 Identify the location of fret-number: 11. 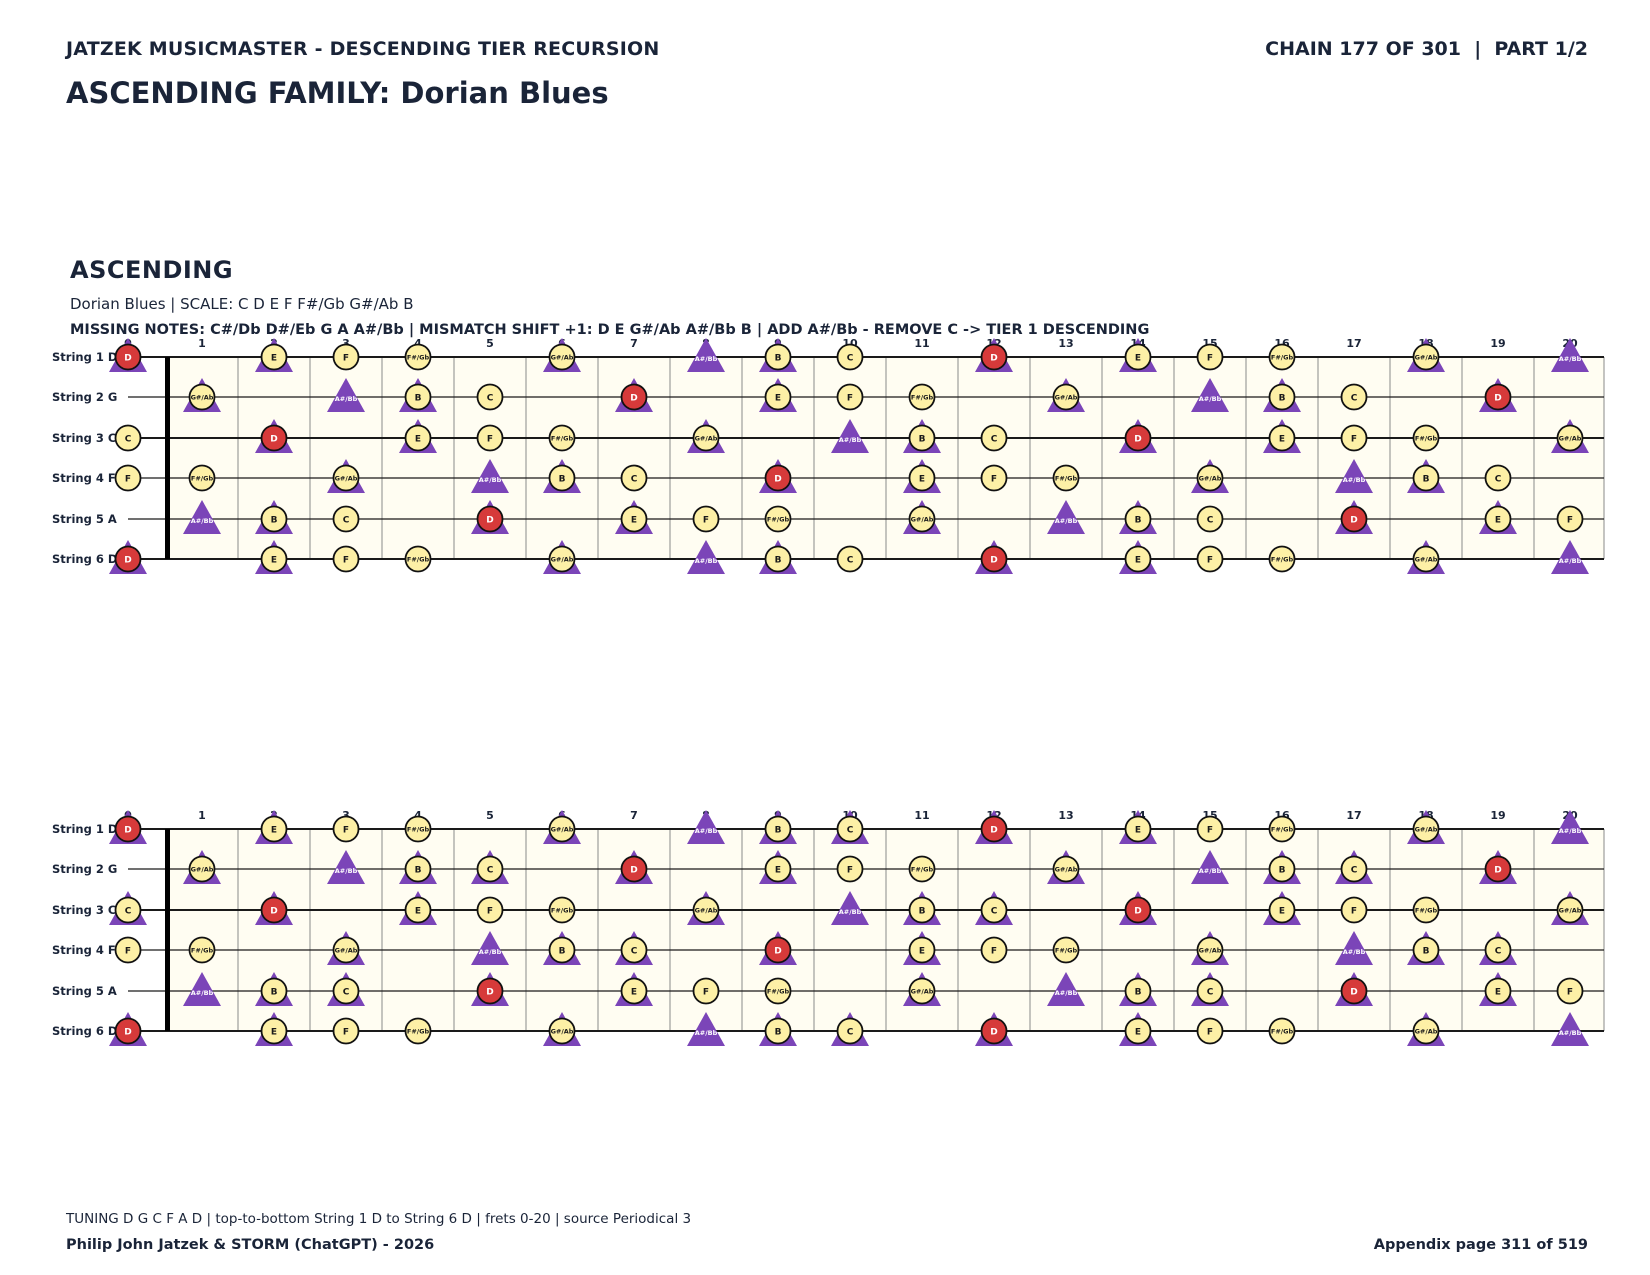
(921, 343).